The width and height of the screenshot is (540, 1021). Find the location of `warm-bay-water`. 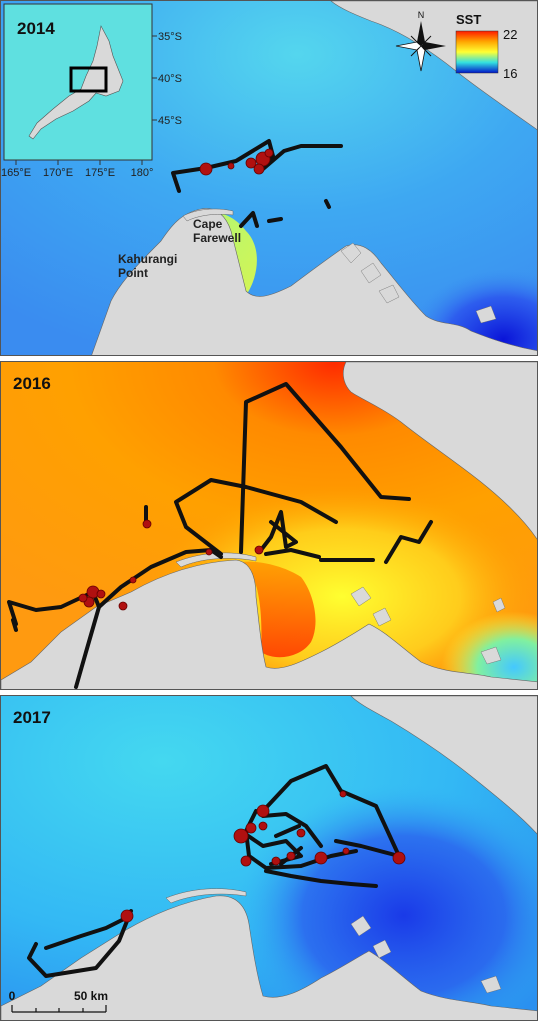

warm-bay-water is located at coordinates (278, 609).